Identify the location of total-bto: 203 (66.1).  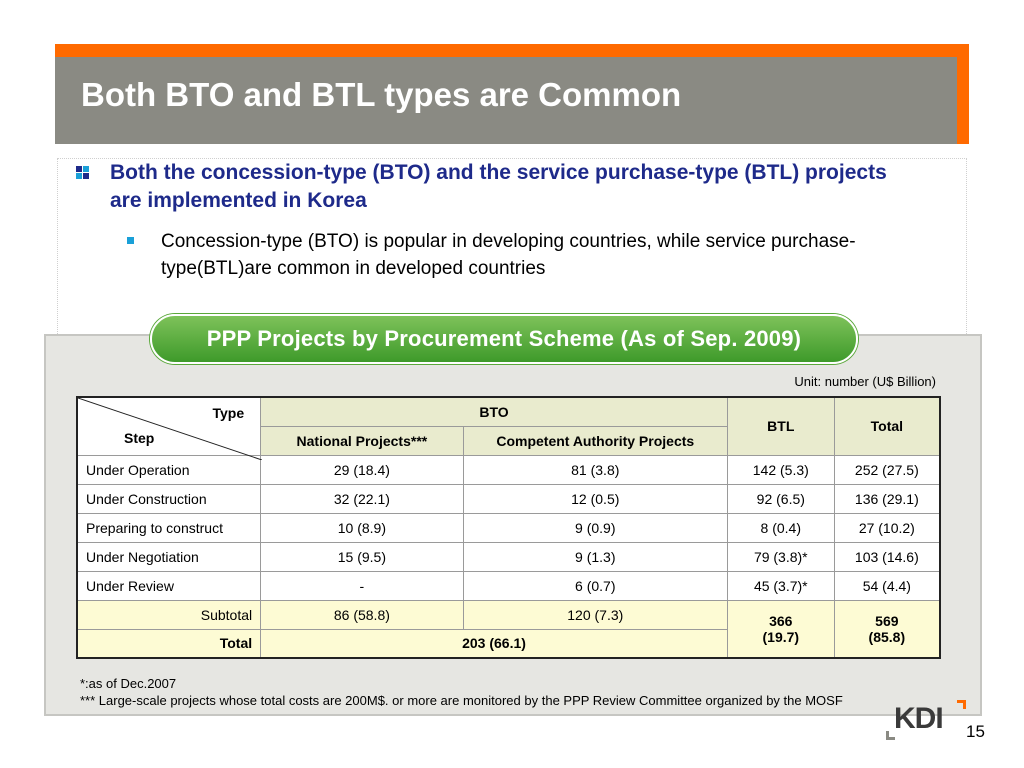
(494, 643).